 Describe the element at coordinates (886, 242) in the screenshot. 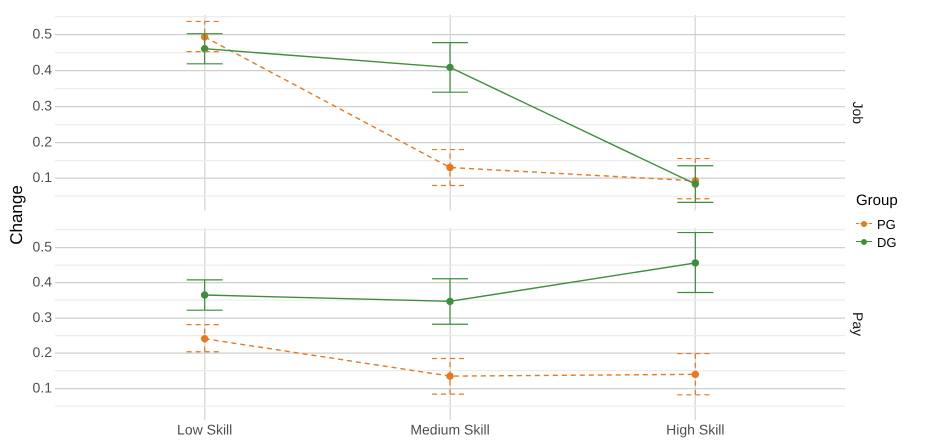

I see `legend-label: DG` at that location.